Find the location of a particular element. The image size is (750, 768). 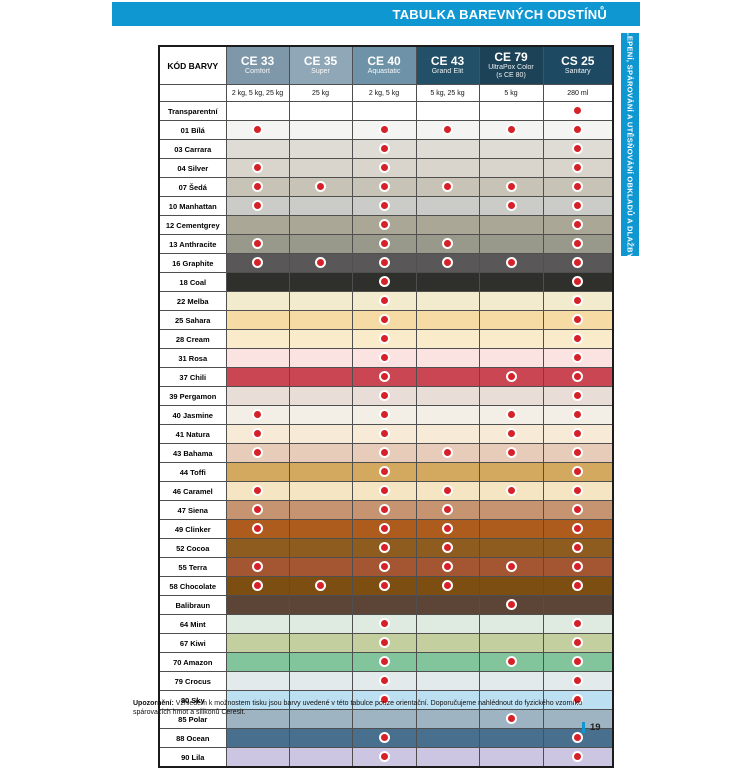

color-label: Transparentní is located at coordinates (192, 111).